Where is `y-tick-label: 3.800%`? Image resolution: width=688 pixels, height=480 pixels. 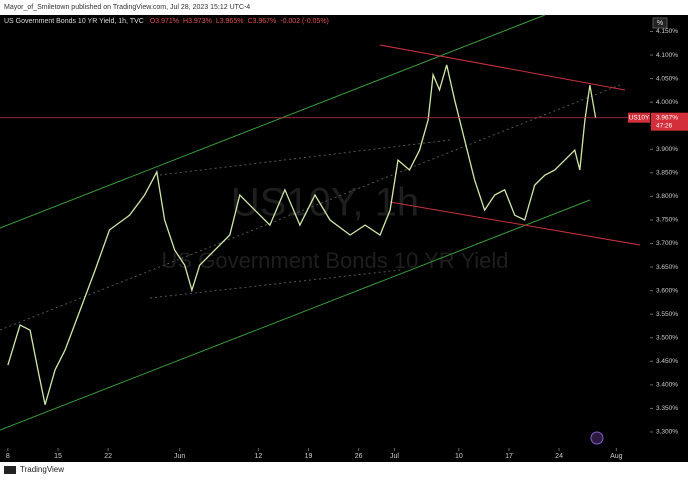
y-tick-label: 3.800% is located at coordinates (667, 196).